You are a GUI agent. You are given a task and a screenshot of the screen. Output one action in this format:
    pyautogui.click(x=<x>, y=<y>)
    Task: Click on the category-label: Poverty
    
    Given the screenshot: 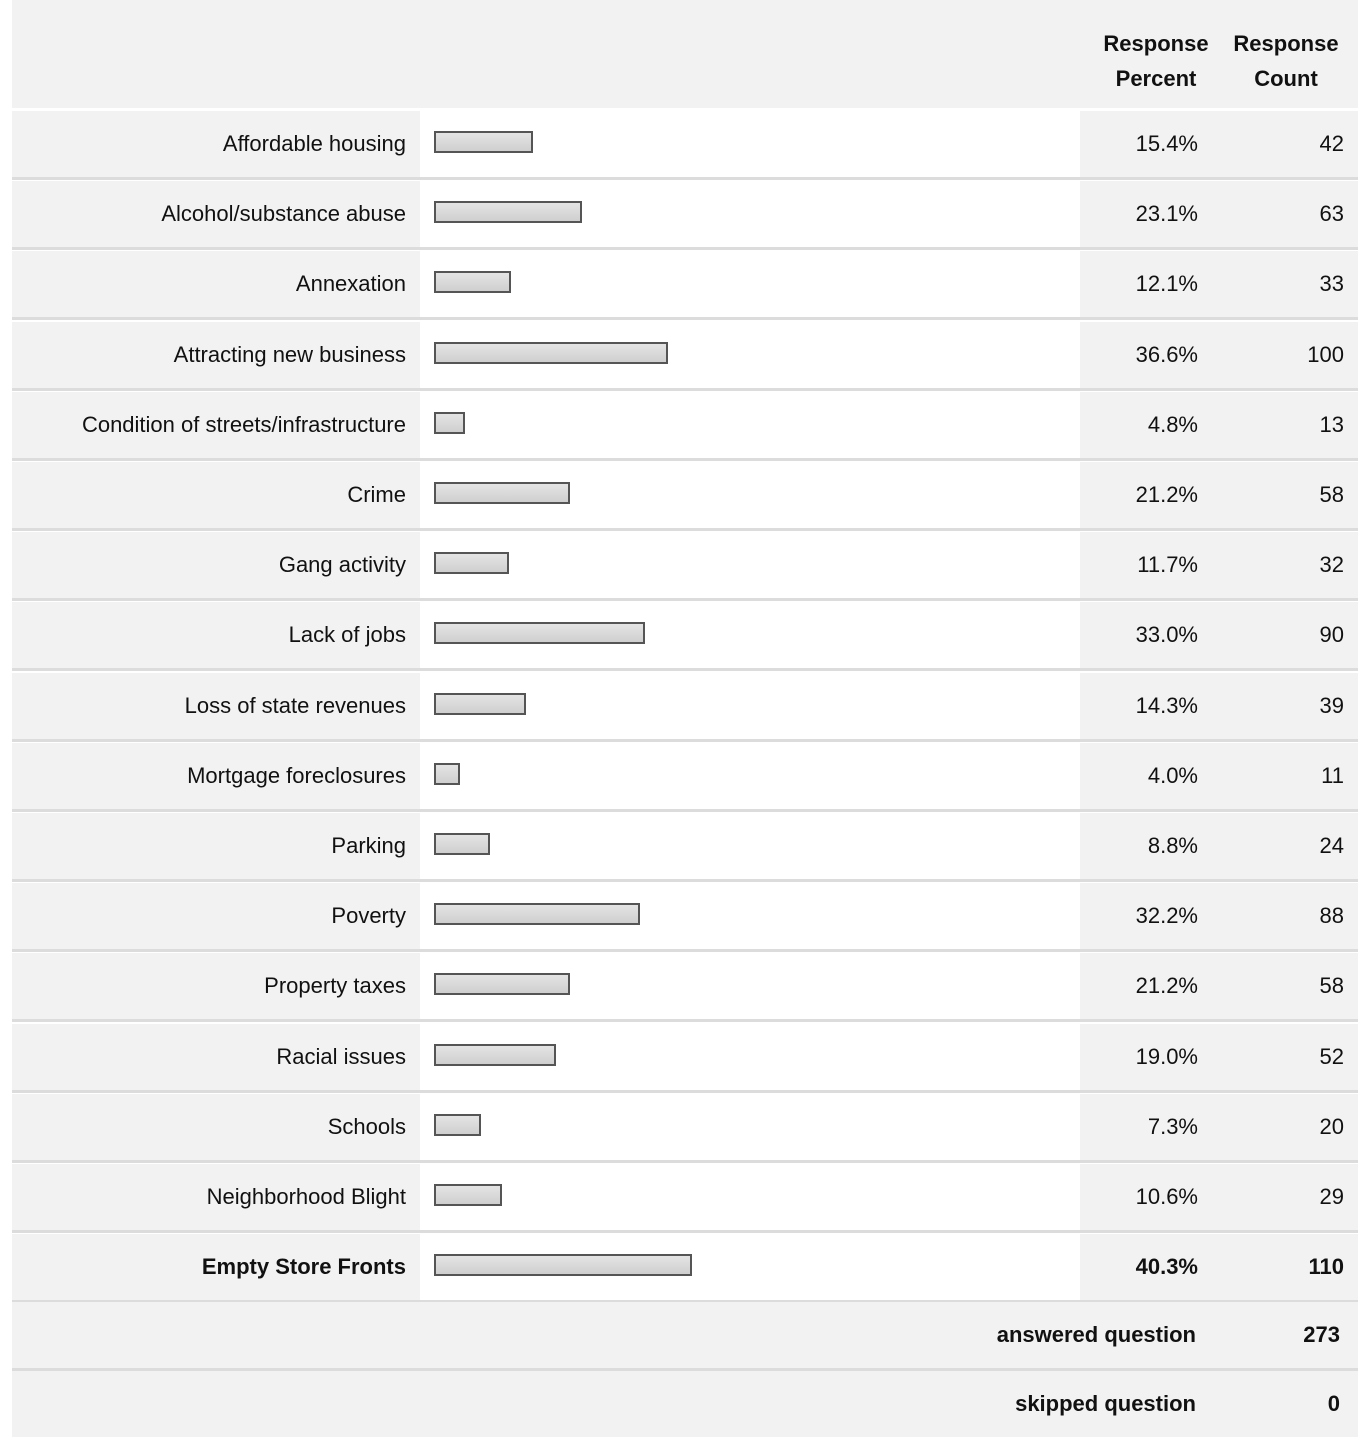 What is the action you would take?
    pyautogui.click(x=368, y=915)
    